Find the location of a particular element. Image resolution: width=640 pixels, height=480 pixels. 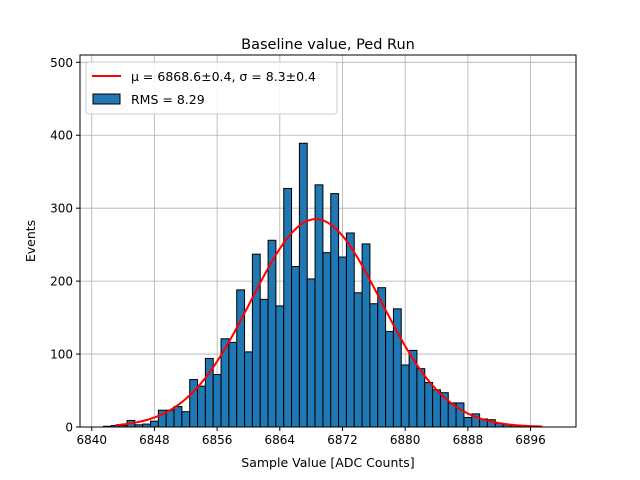

legend-box is located at coordinates (211, 88).